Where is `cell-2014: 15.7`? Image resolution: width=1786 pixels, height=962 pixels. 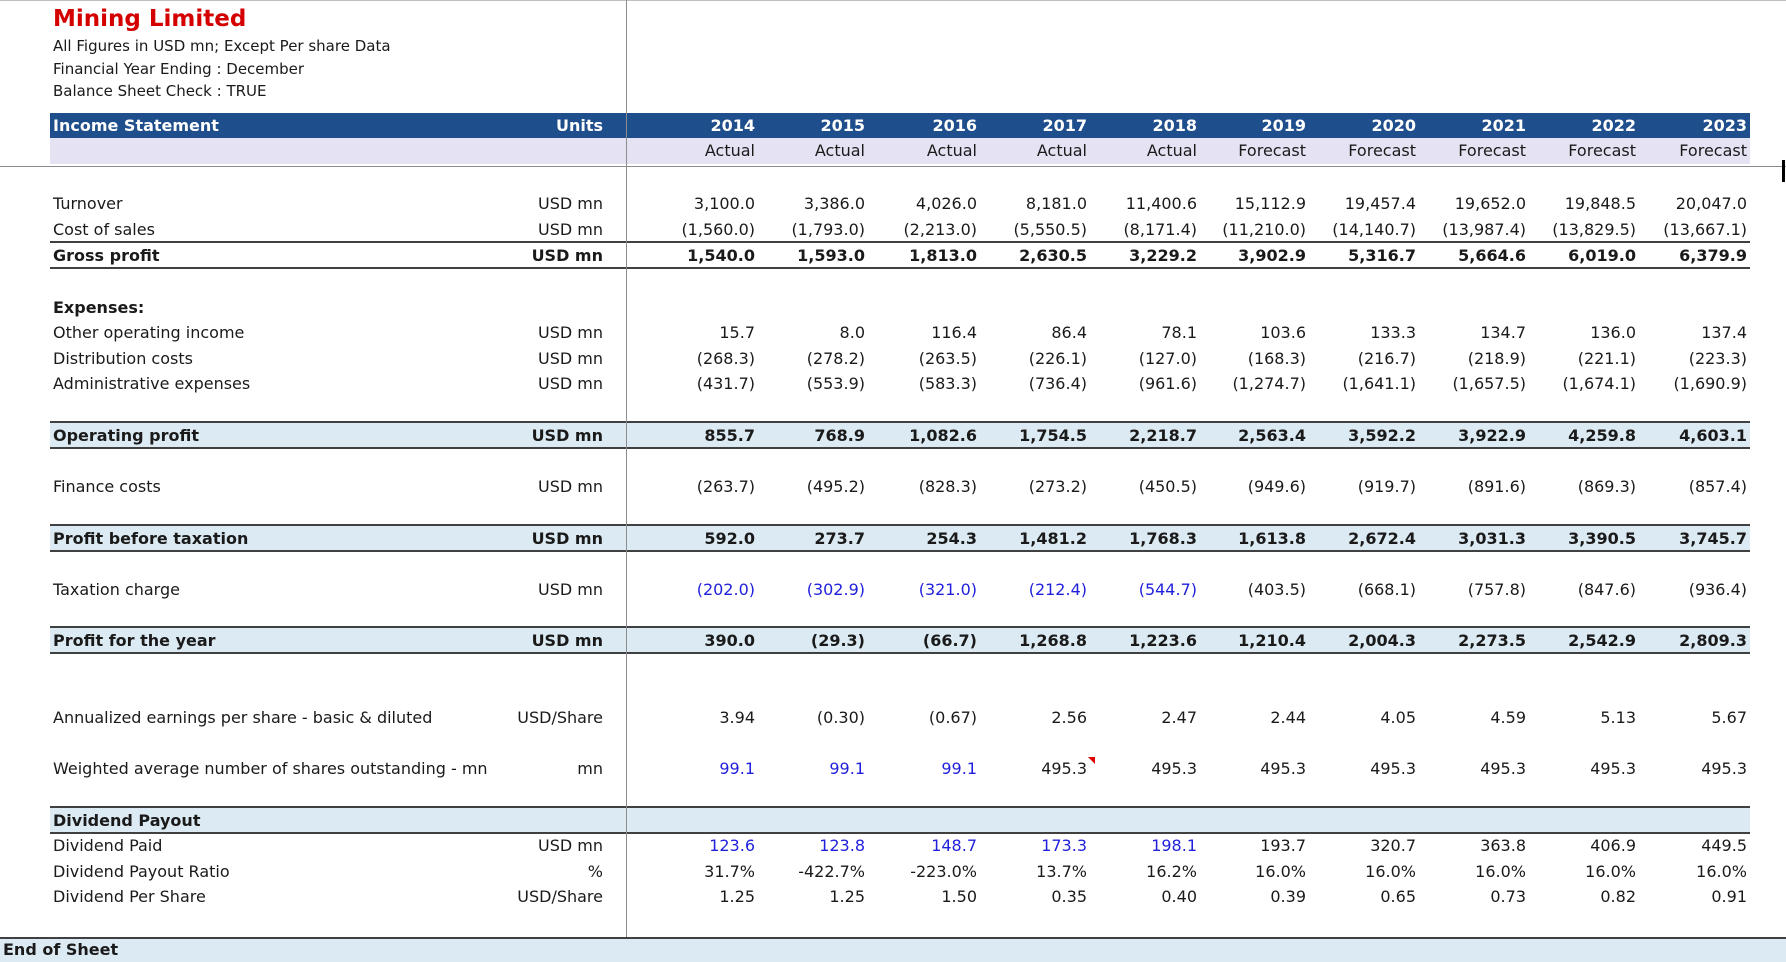 cell-2014: 15.7 is located at coordinates (737, 332).